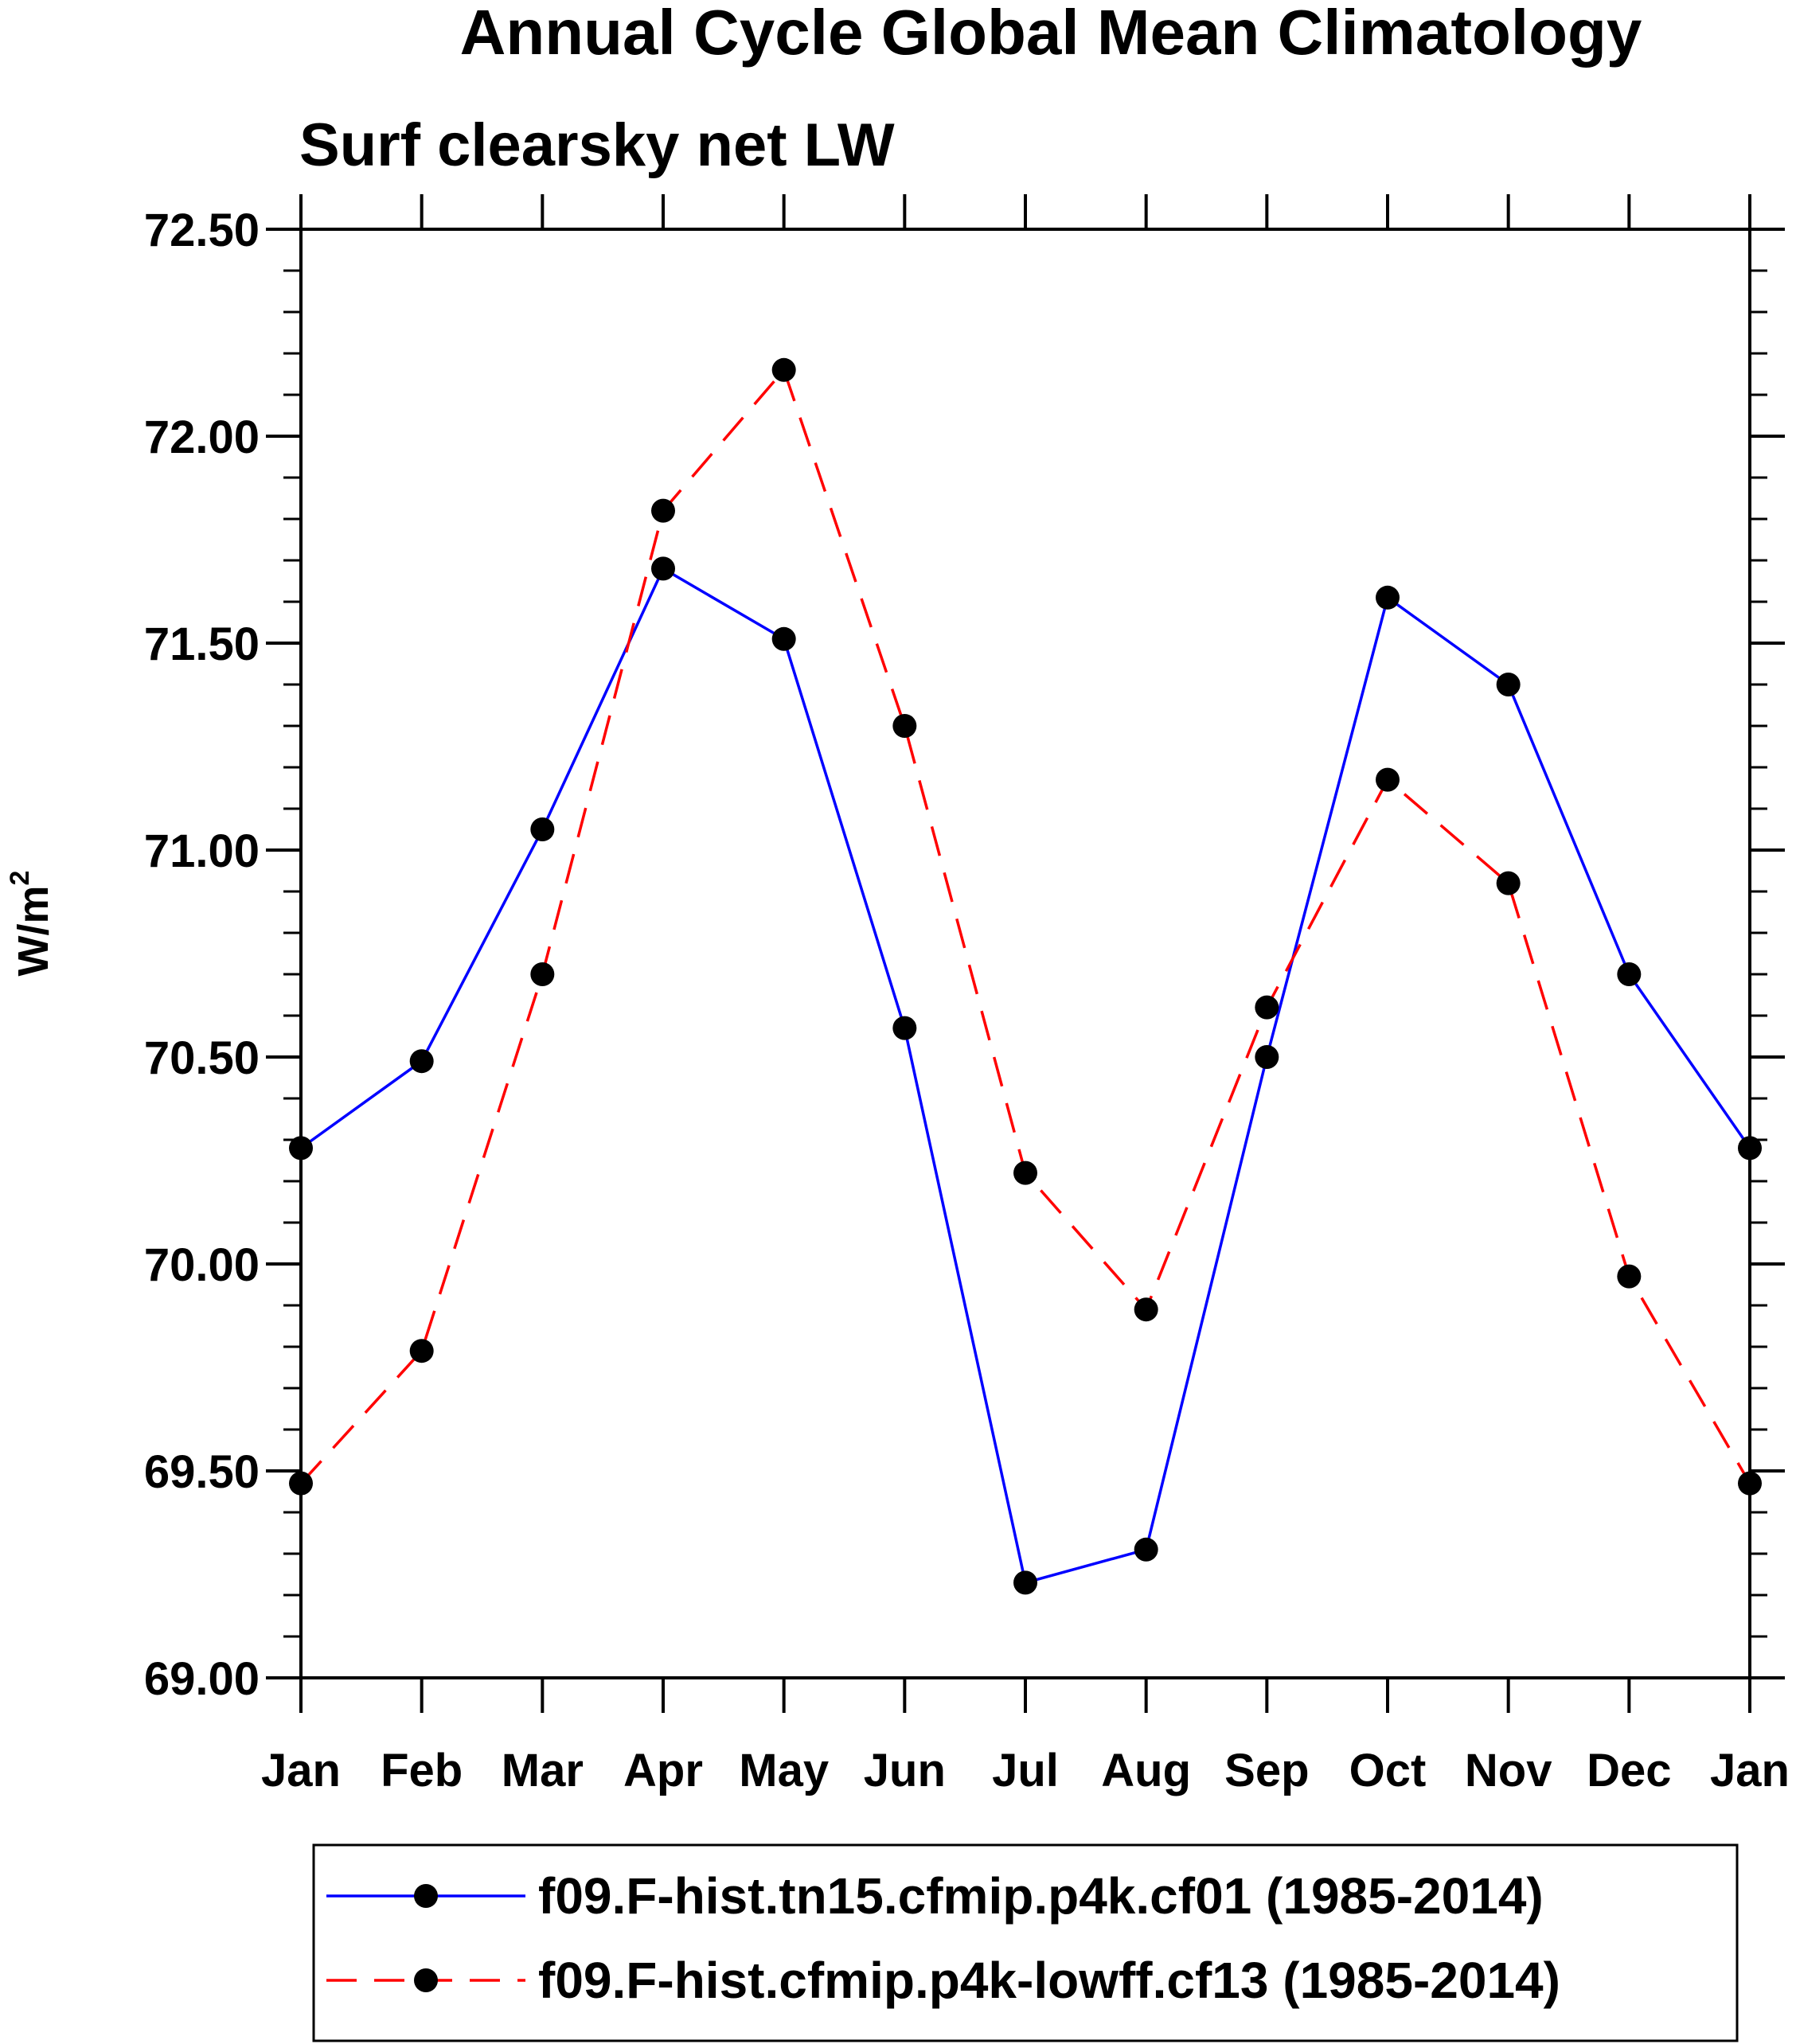 This screenshot has width=1796, height=2044. What do you see at coordinates (1388, 1770) in the screenshot?
I see `x-tick-label: Oct` at bounding box center [1388, 1770].